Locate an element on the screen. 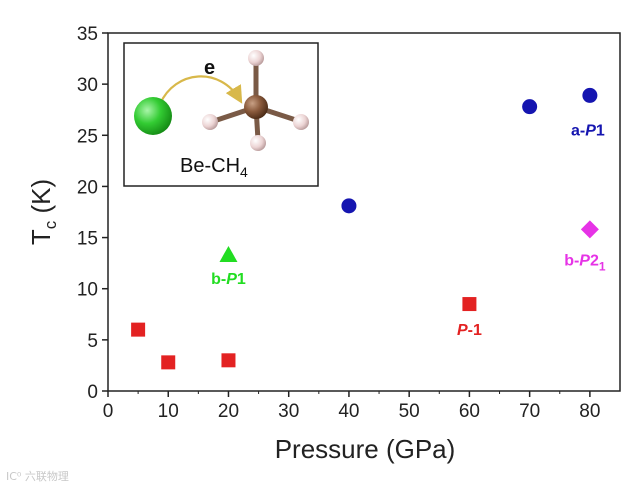 This screenshot has height=492, width=640. y-axis-title-main: T is located at coordinates (41, 237).